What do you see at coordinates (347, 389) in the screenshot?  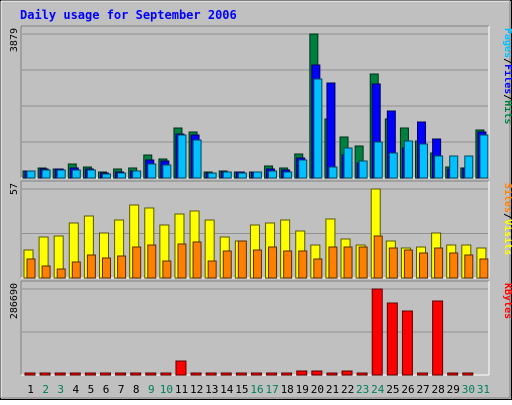 I see `x-tick-label: 22` at bounding box center [347, 389].